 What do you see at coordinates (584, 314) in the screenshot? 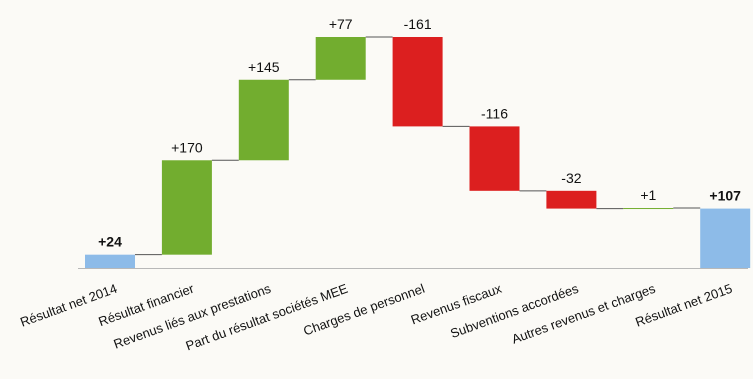
I see `x-tick-label: Autres revenus et charges` at bounding box center [584, 314].